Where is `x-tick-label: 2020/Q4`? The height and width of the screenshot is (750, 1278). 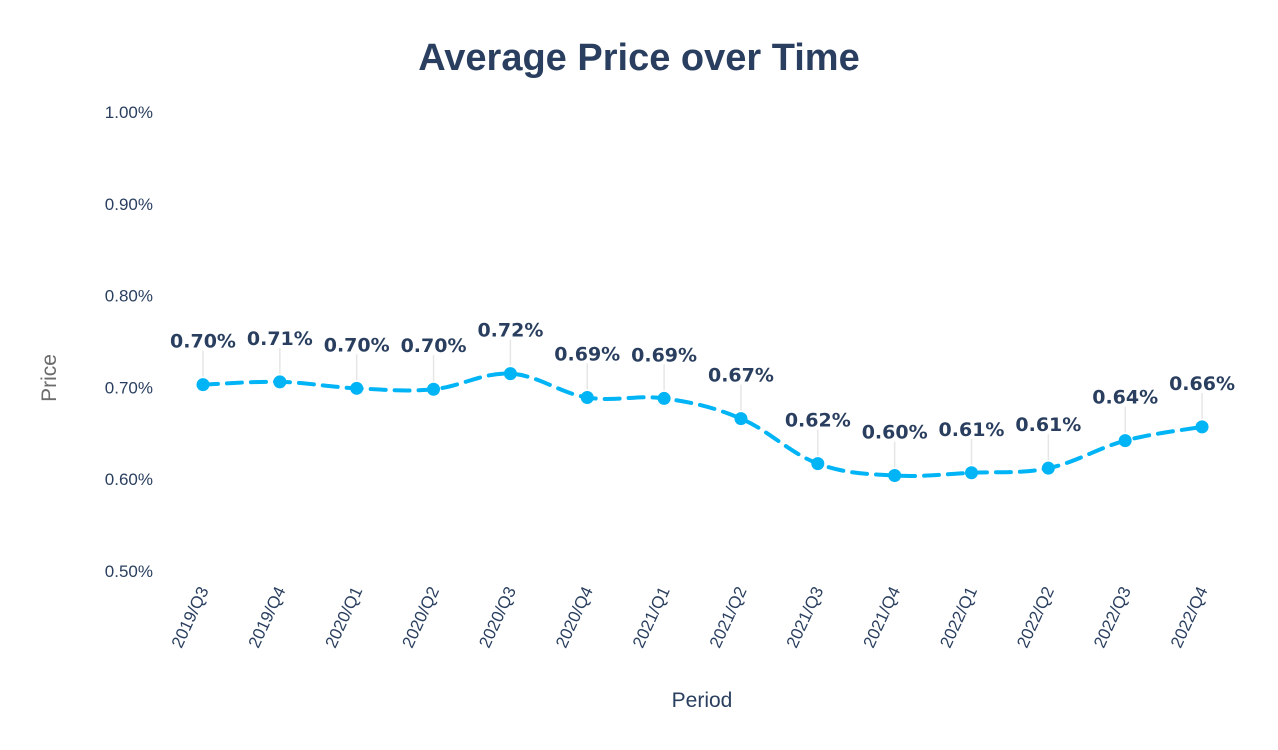
x-tick-label: 2020/Q4 is located at coordinates (574, 617).